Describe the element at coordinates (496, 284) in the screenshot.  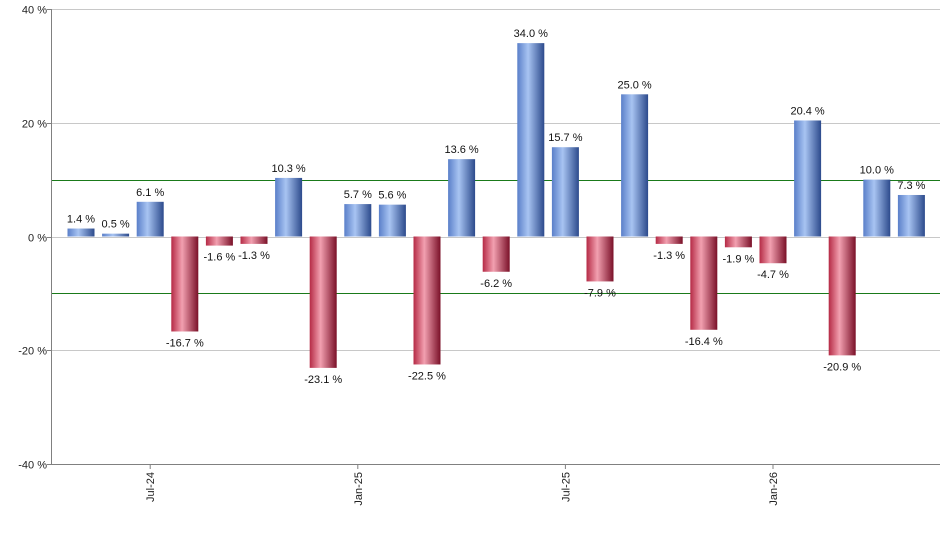
I see `data-label: -6.2 %` at that location.